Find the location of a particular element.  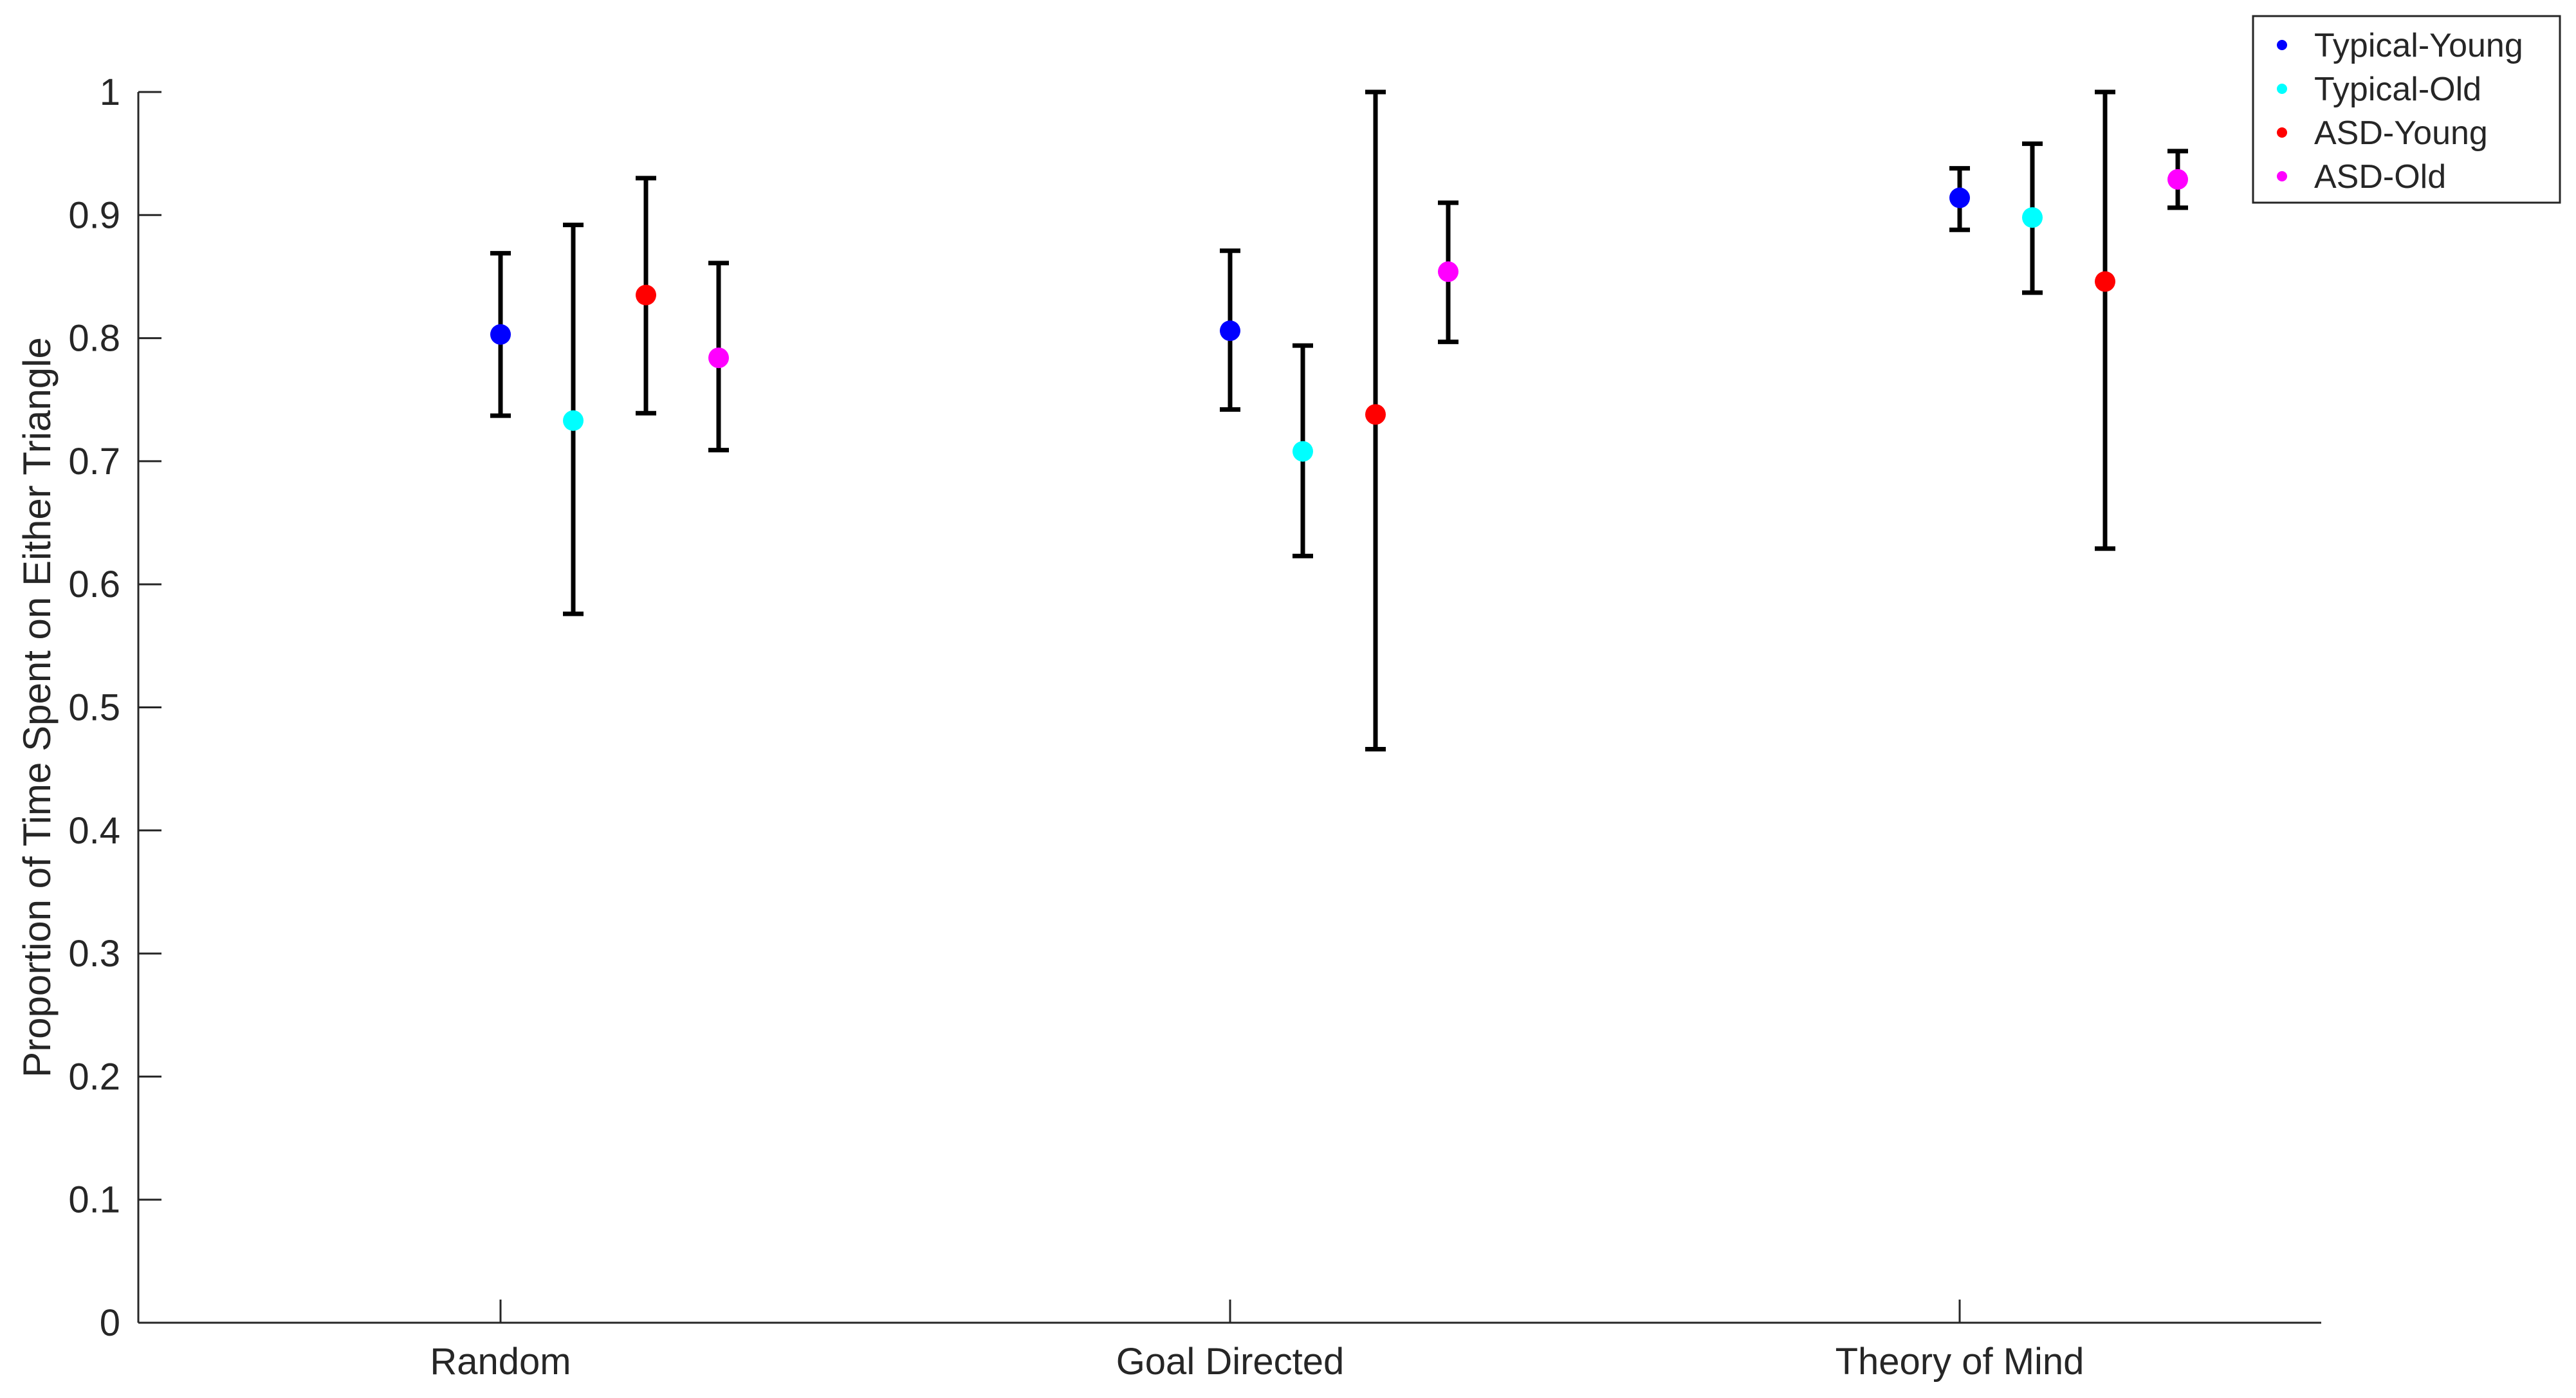

y-tick-label: 0.9 is located at coordinates (94, 215).